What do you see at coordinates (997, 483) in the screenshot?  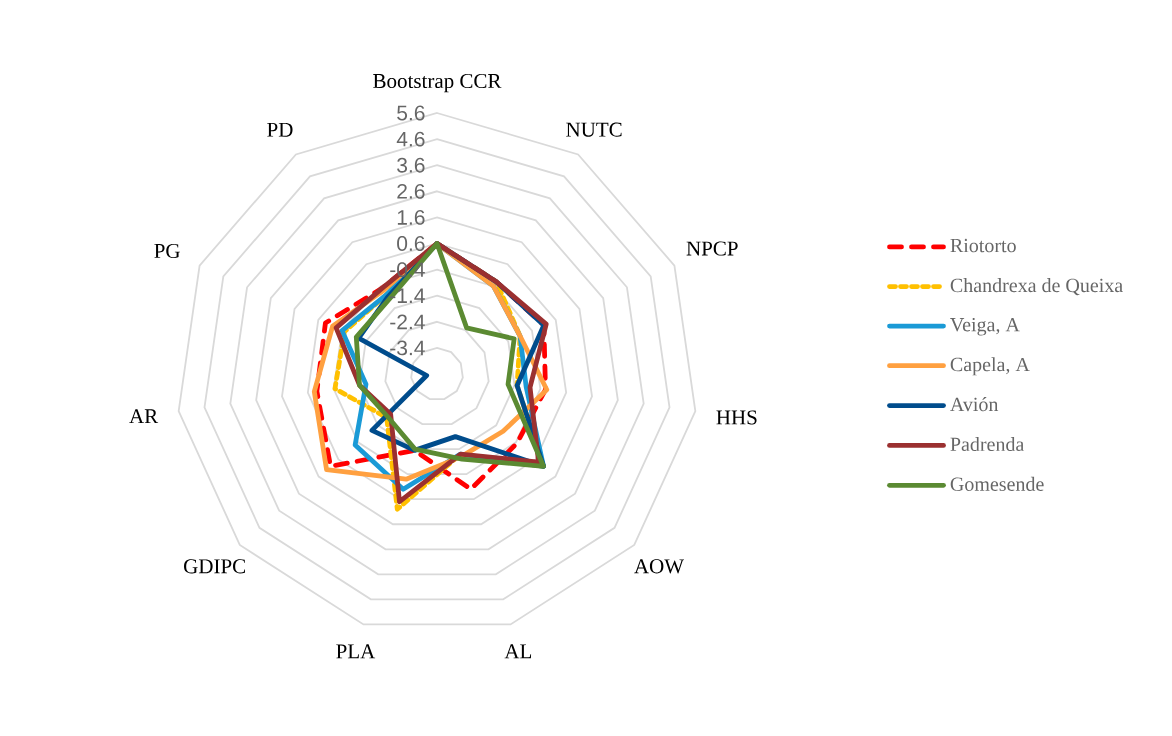 I see `legend-label: Gomesende` at bounding box center [997, 483].